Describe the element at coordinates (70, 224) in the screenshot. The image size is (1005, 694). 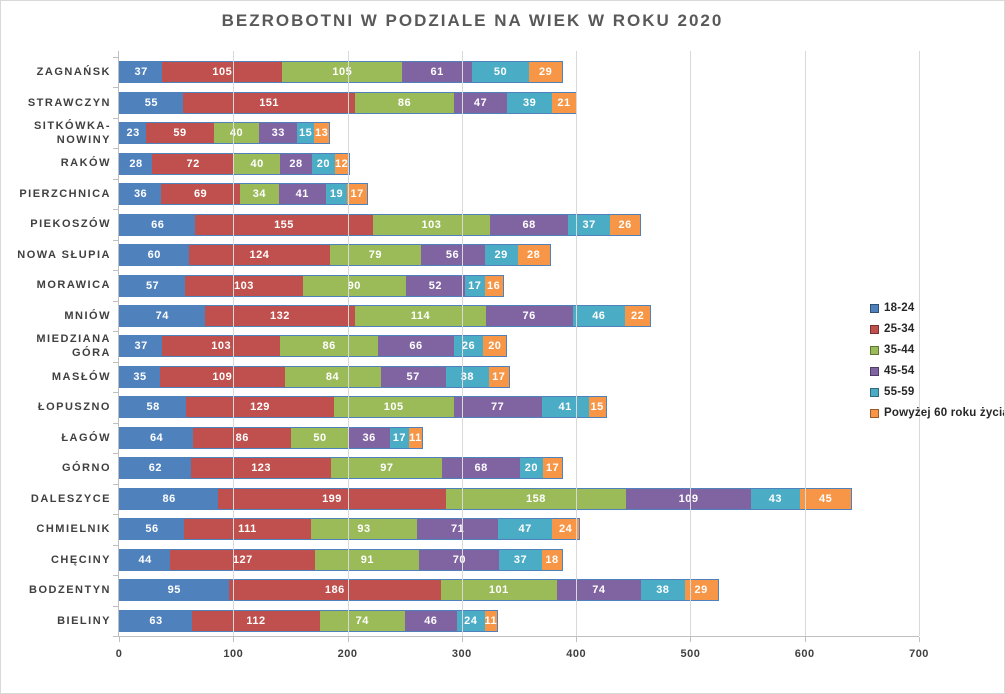
I see `category-label: PIEKOSZÓW` at that location.